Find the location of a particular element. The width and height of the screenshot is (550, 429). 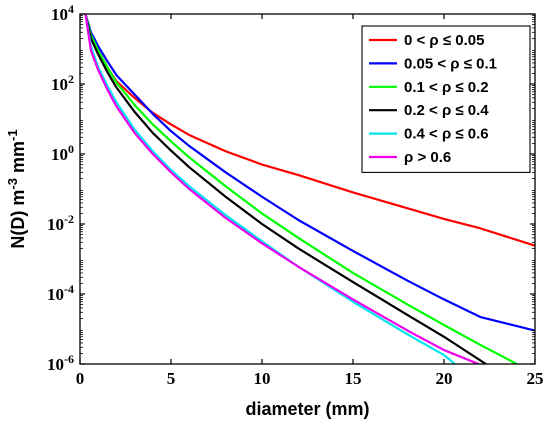

x-tick-label: 10 is located at coordinates (262, 378).